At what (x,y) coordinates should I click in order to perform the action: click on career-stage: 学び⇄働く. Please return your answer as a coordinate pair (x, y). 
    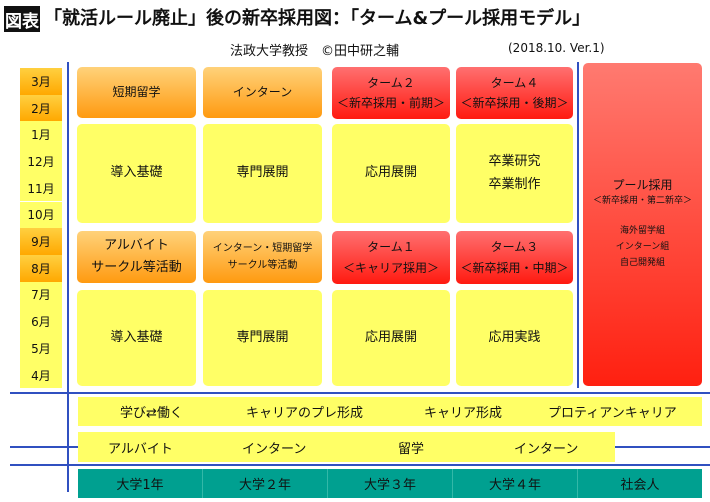
    Looking at the image, I should click on (151, 413).